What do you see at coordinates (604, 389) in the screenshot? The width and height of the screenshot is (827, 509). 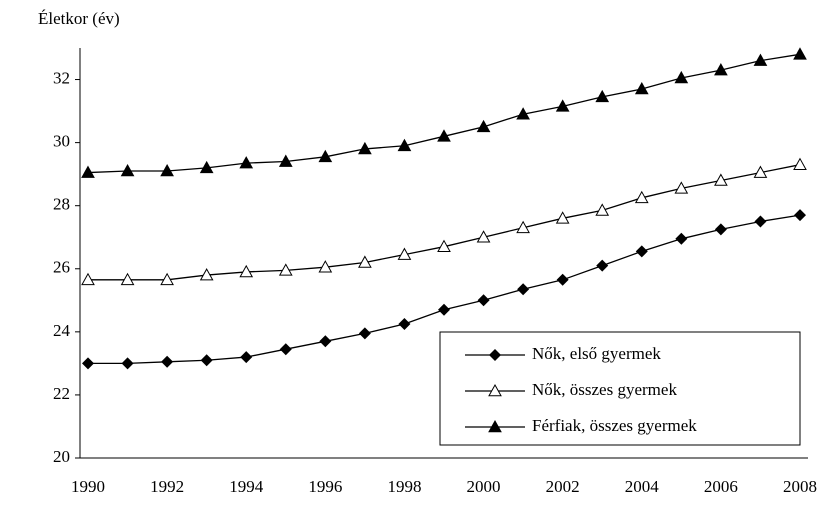 I see `legend-label: Nők, összes gyermek` at bounding box center [604, 389].